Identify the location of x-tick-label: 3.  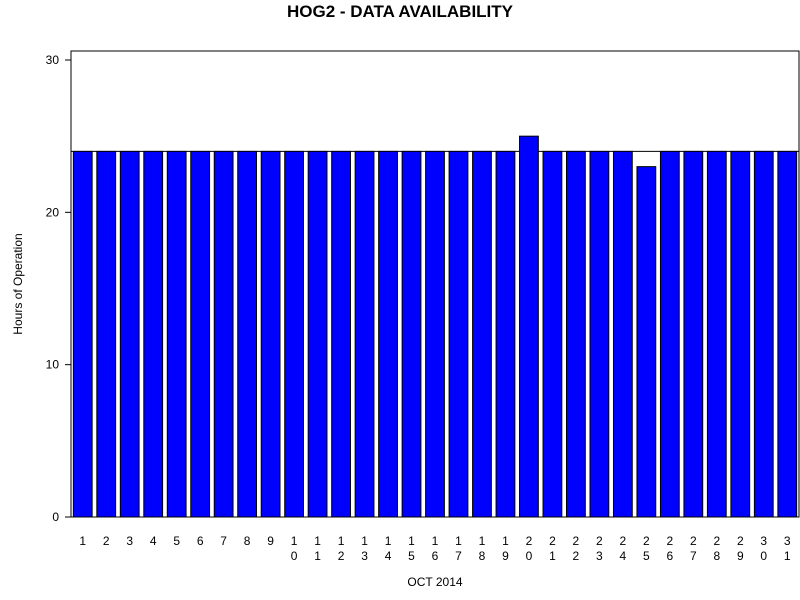
(129, 541).